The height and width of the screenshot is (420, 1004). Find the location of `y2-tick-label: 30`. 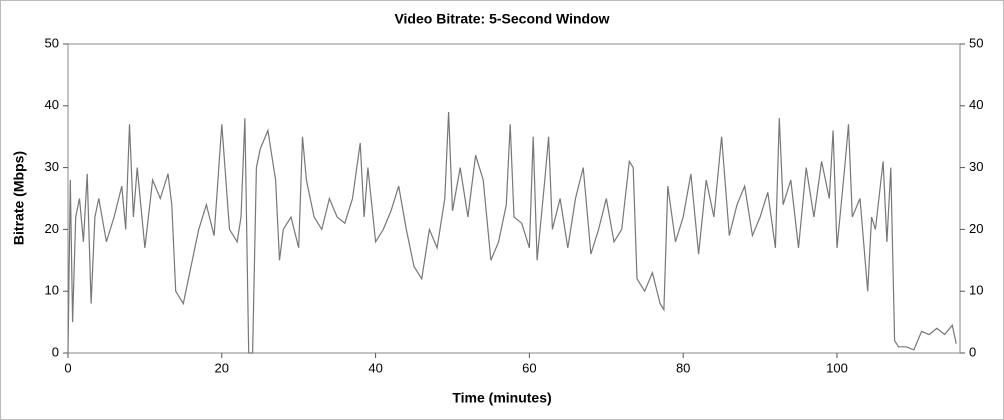

y2-tick-label: 30 is located at coordinates (976, 166).